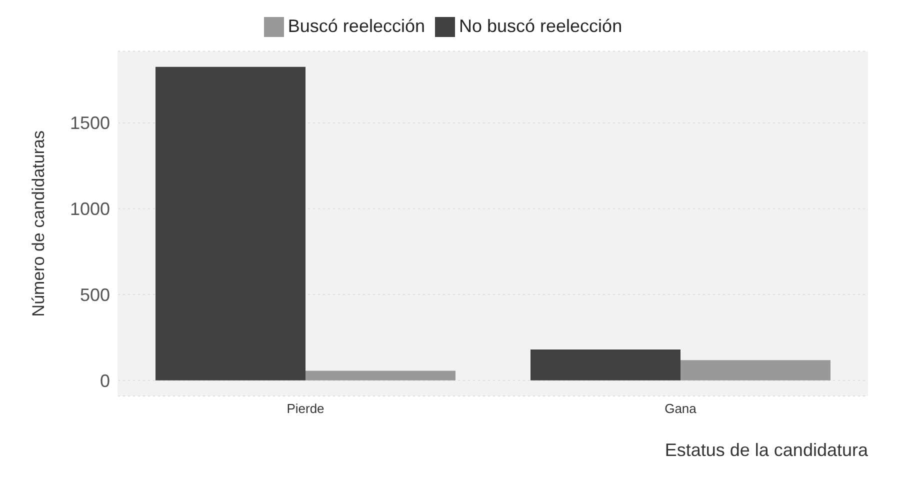 The width and height of the screenshot is (912, 484). Describe the element at coordinates (766, 450) in the screenshot. I see `x-axis-title: Estatus de la candidatura` at that location.